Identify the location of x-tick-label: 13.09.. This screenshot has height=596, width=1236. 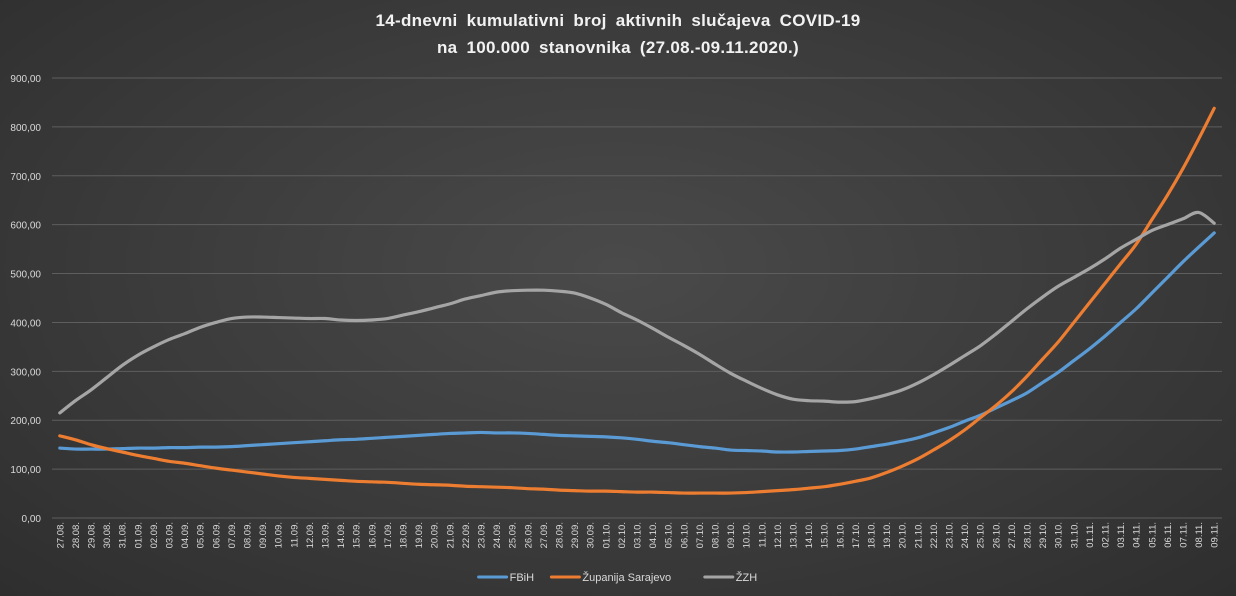
(326, 535).